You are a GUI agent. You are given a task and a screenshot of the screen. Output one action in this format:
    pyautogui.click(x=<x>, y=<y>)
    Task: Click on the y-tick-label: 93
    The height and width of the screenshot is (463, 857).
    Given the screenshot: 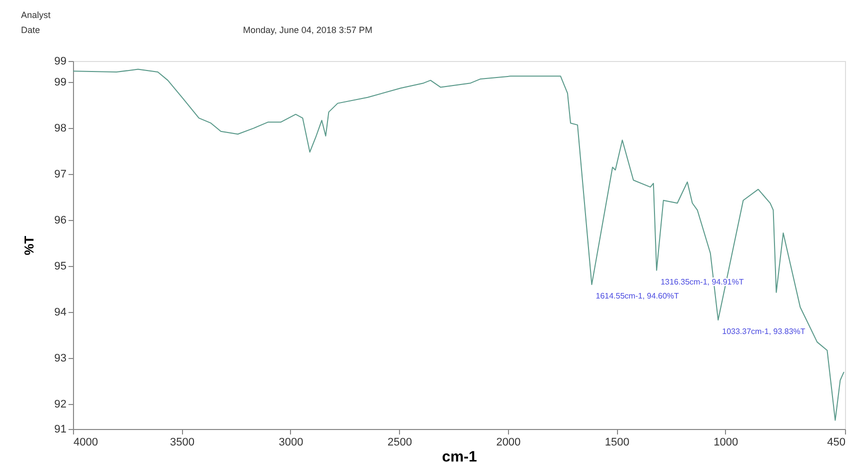 What is the action you would take?
    pyautogui.click(x=60, y=358)
    